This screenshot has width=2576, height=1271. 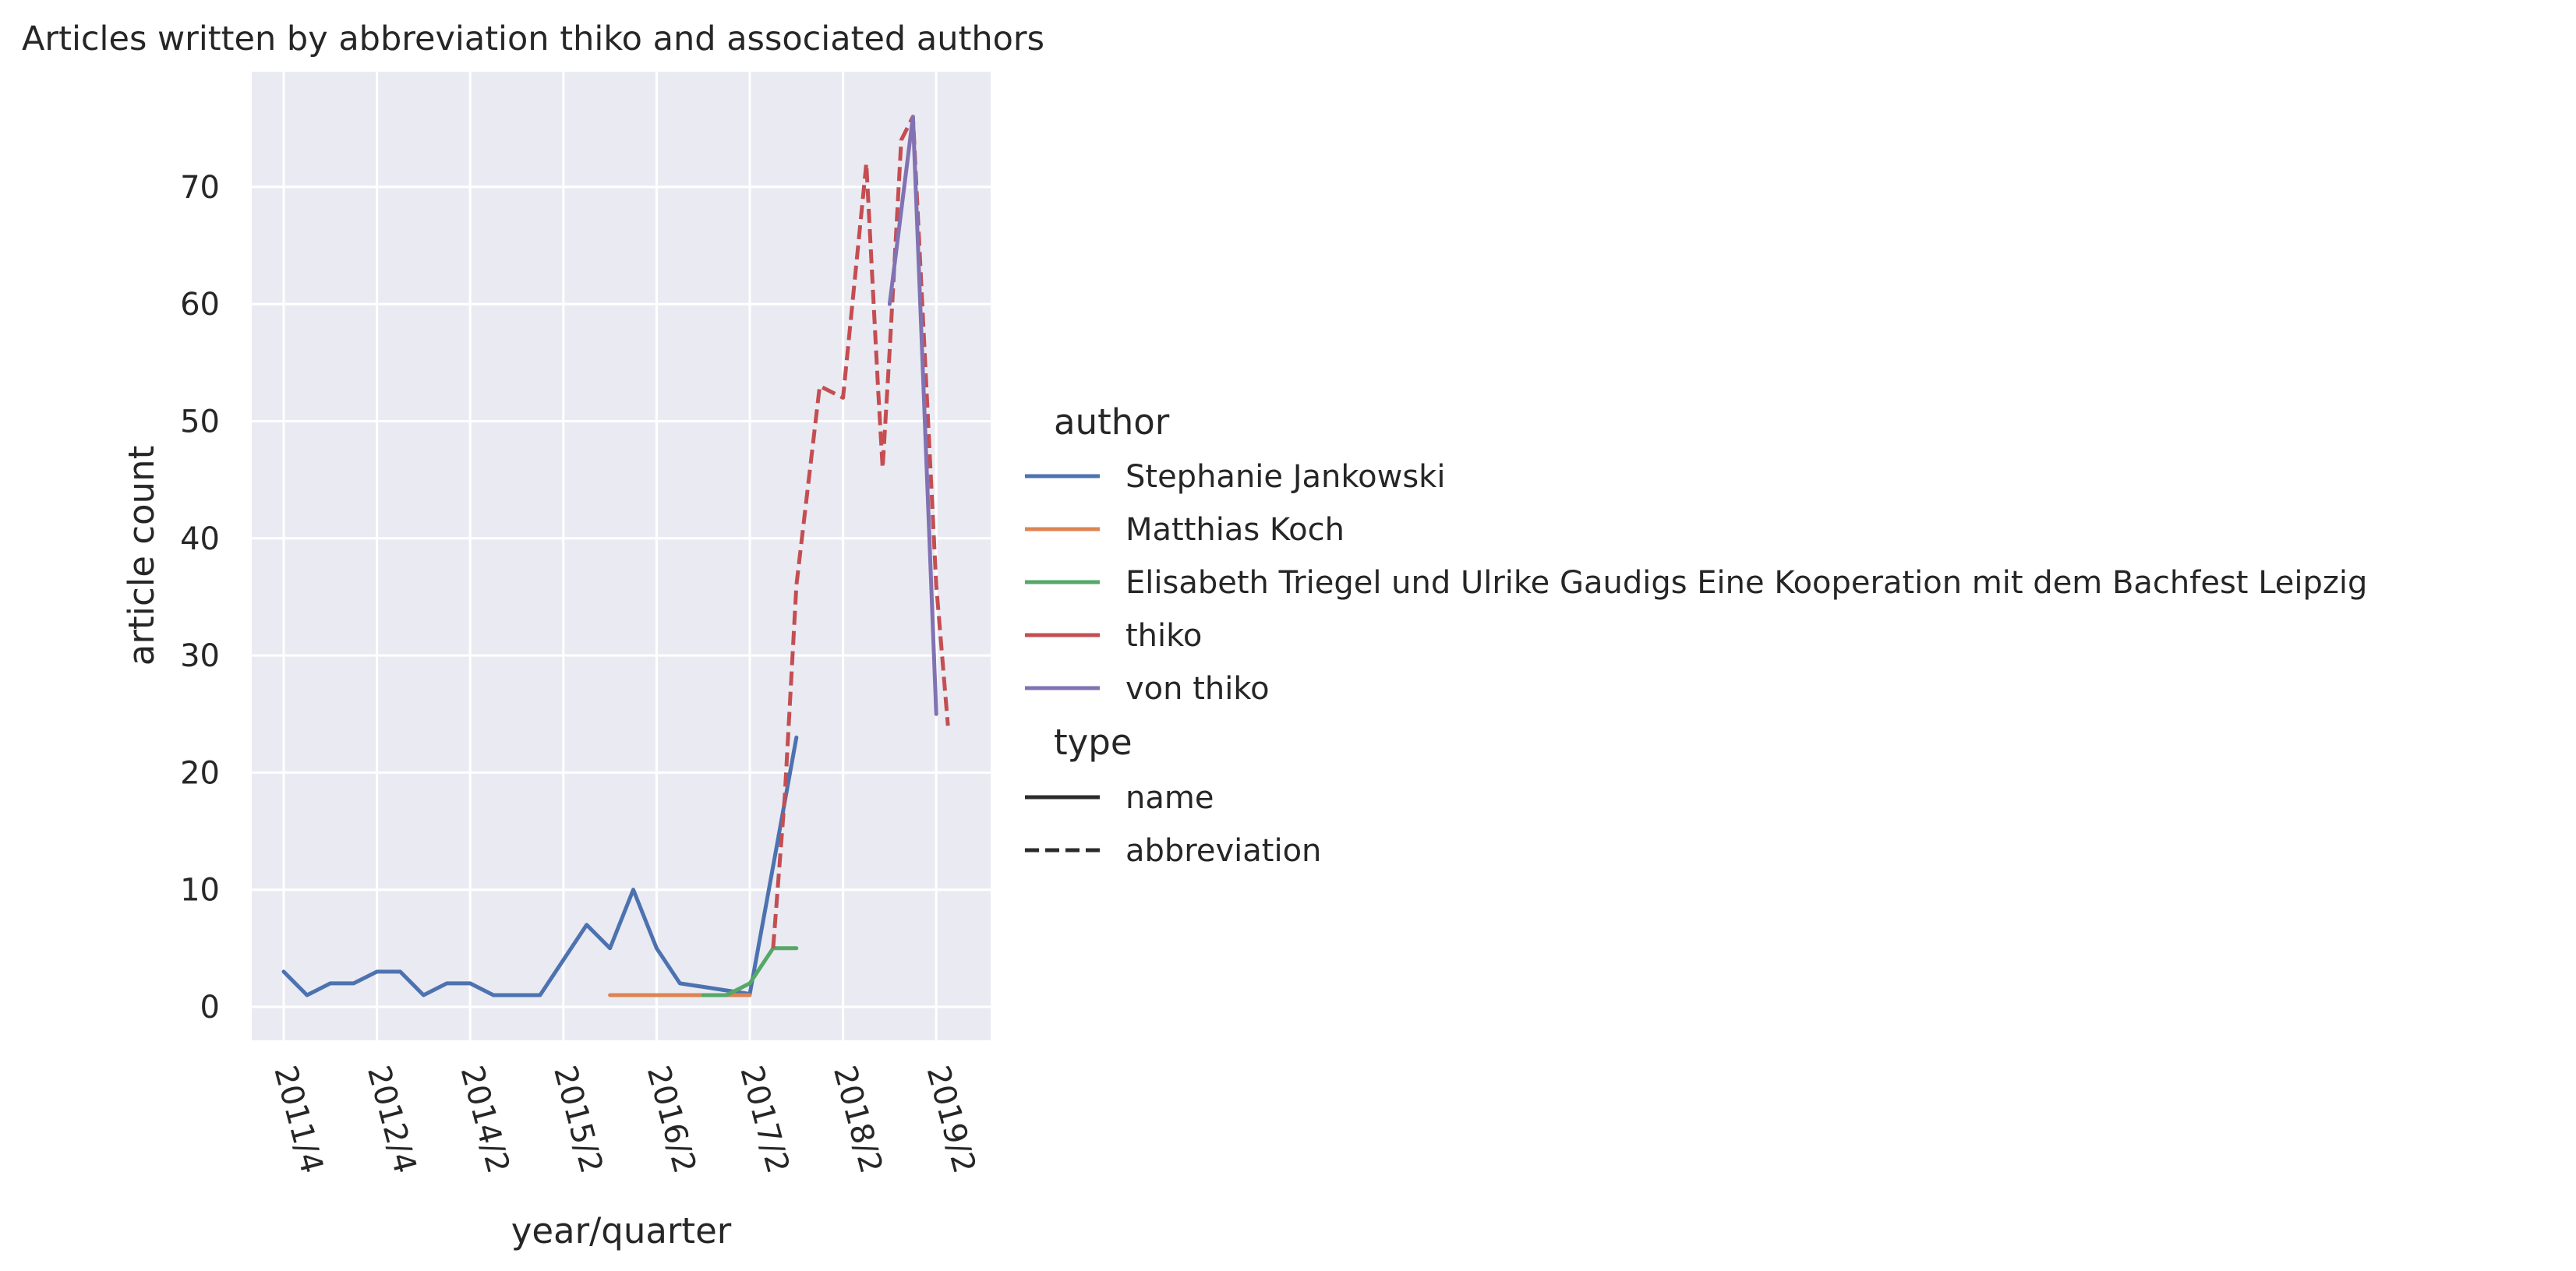 What do you see at coordinates (1169, 798) in the screenshot?
I see `legend-item-name: name` at bounding box center [1169, 798].